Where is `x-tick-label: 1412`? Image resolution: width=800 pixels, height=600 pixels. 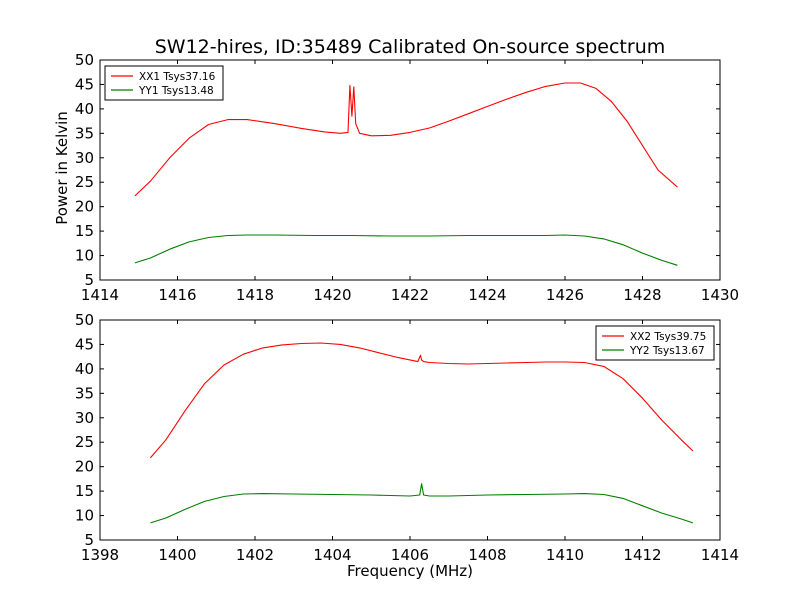
x-tick-label: 1412 is located at coordinates (642, 555).